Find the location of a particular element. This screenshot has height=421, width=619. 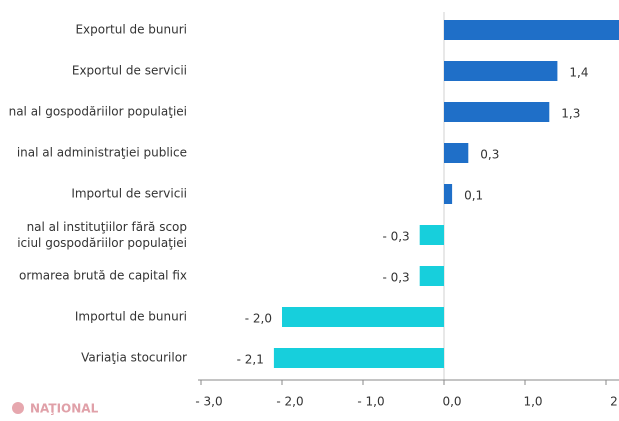

category-label: Importul de bunuri is located at coordinates (131, 317).